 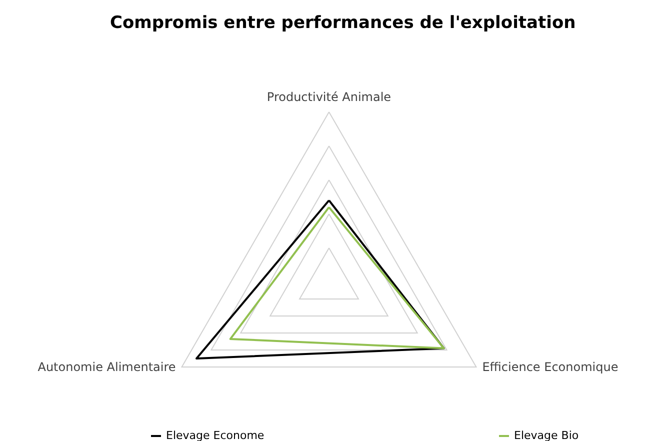 What do you see at coordinates (343, 23) in the screenshot?
I see `chart-title: Compromis entre performances de l'exploitation` at bounding box center [343, 23].